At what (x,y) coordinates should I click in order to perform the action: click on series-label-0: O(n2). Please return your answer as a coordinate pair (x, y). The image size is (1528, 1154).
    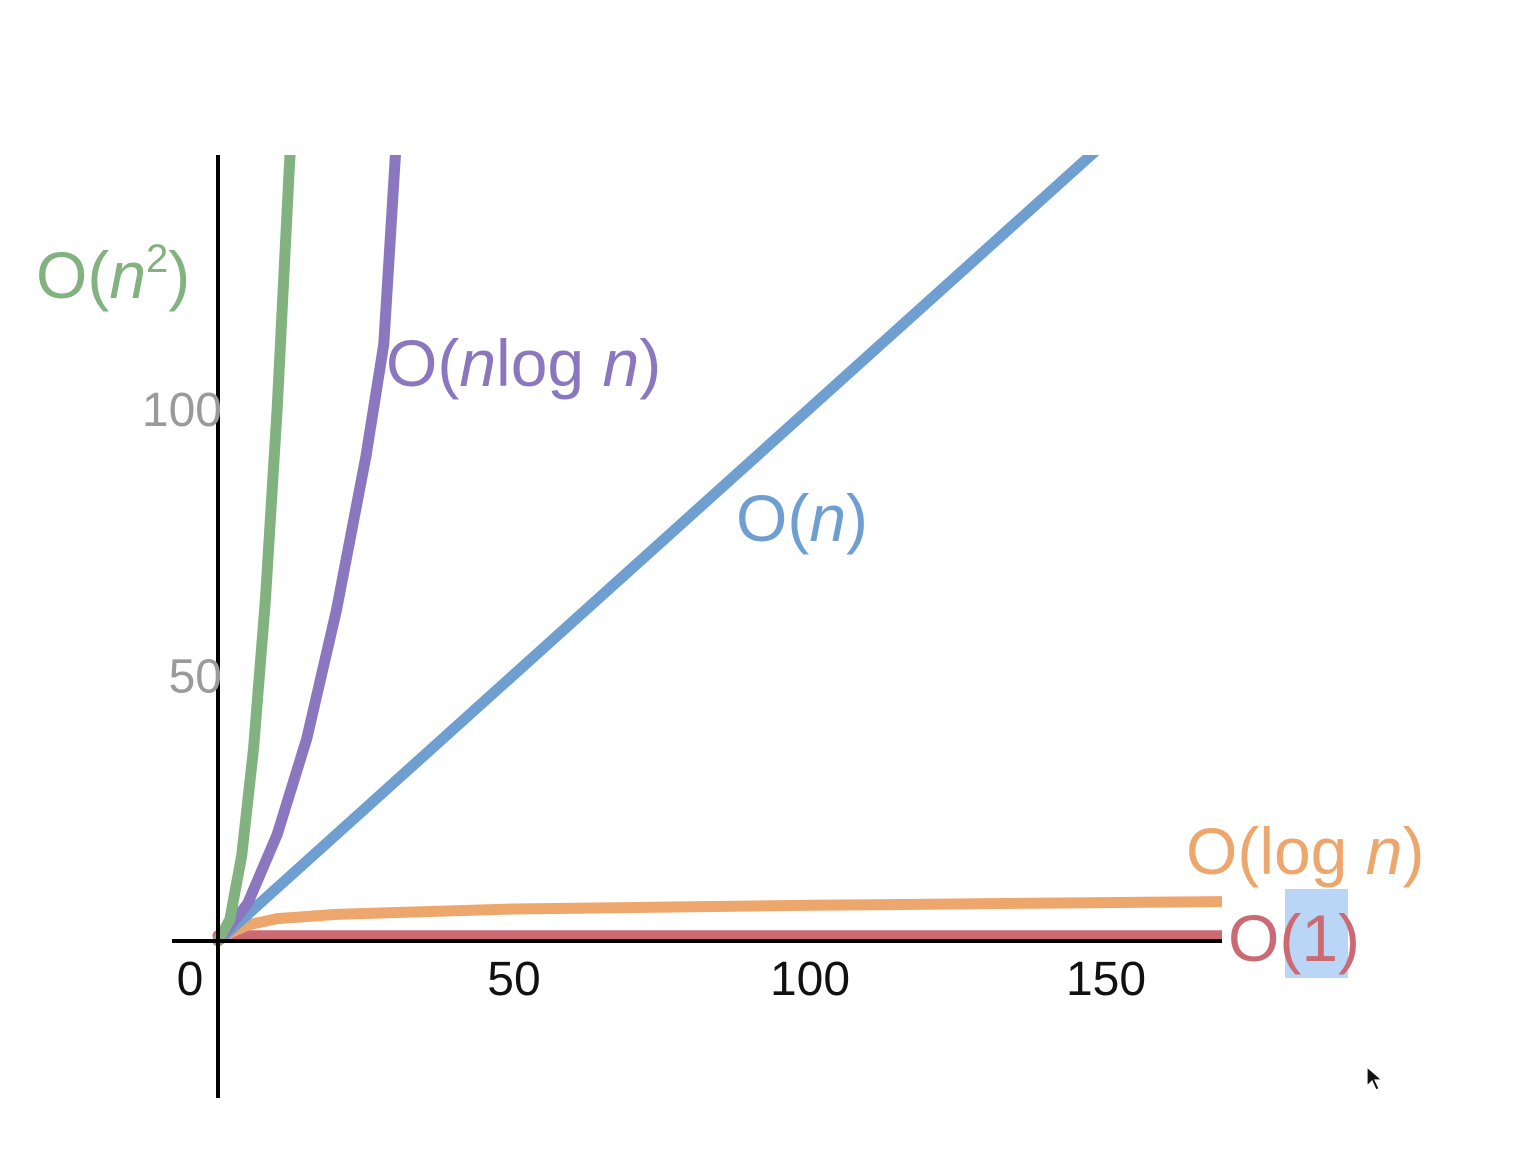
    Looking at the image, I should click on (113, 274).